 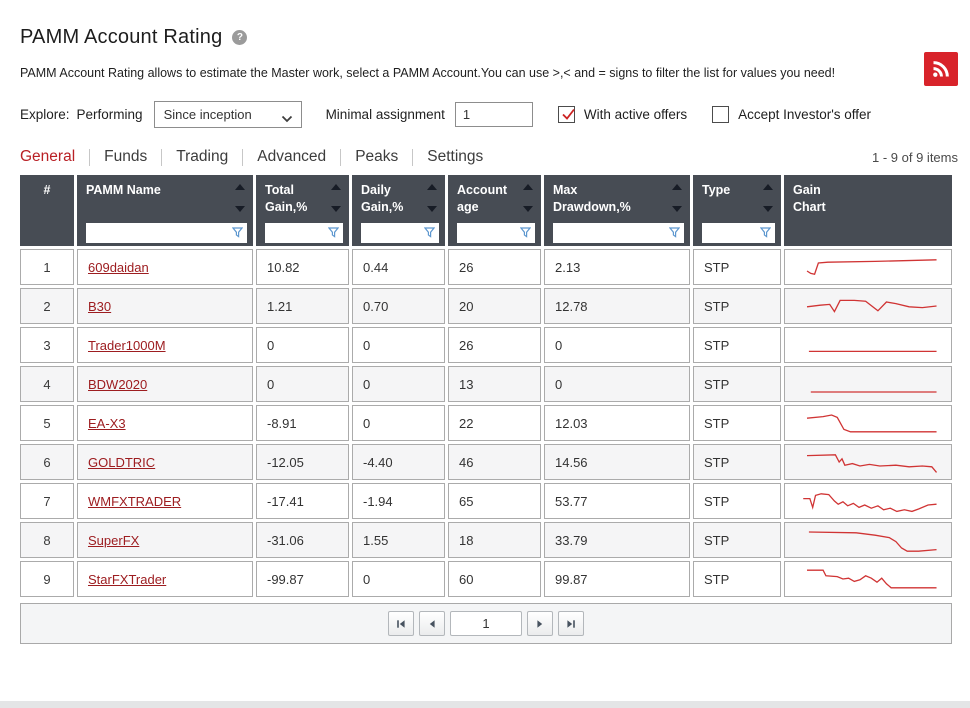 What do you see at coordinates (135, 501) in the screenshot?
I see `pamm-account-link: WMFXTRADER` at bounding box center [135, 501].